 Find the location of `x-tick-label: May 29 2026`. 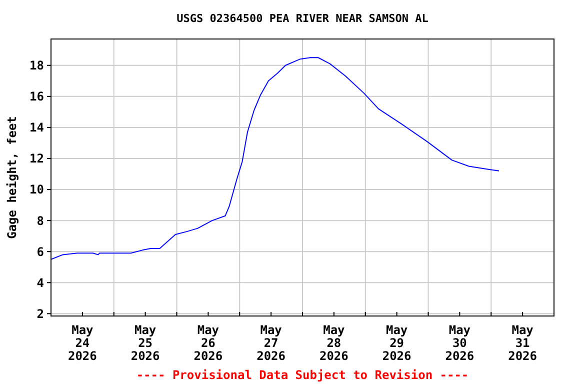

x-tick-label: May 29 2026 is located at coordinates (397, 343).